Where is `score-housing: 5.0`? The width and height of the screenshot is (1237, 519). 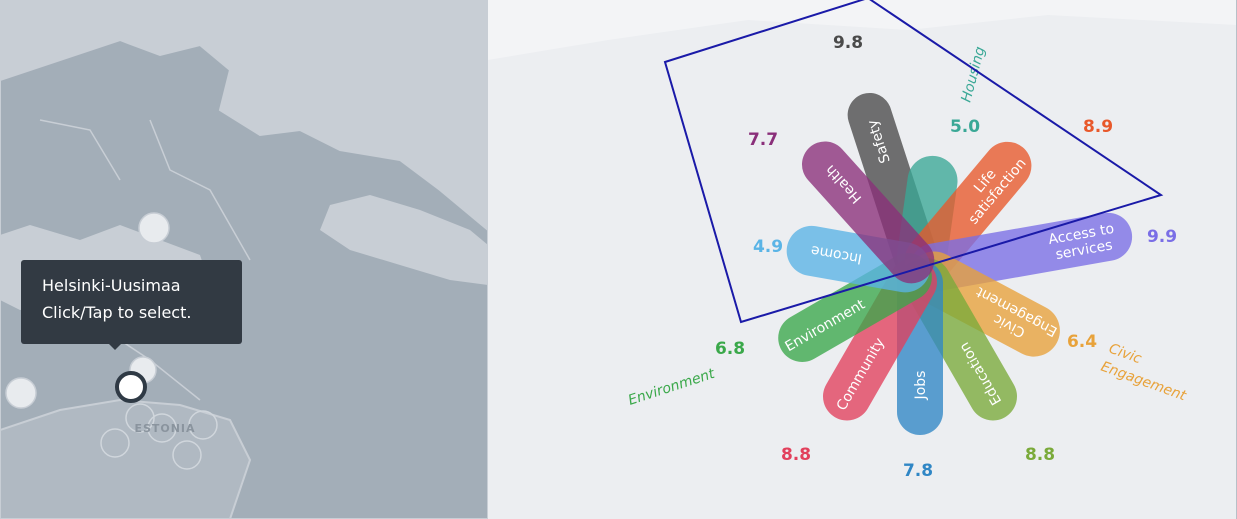
score-housing: 5.0 is located at coordinates (965, 127).